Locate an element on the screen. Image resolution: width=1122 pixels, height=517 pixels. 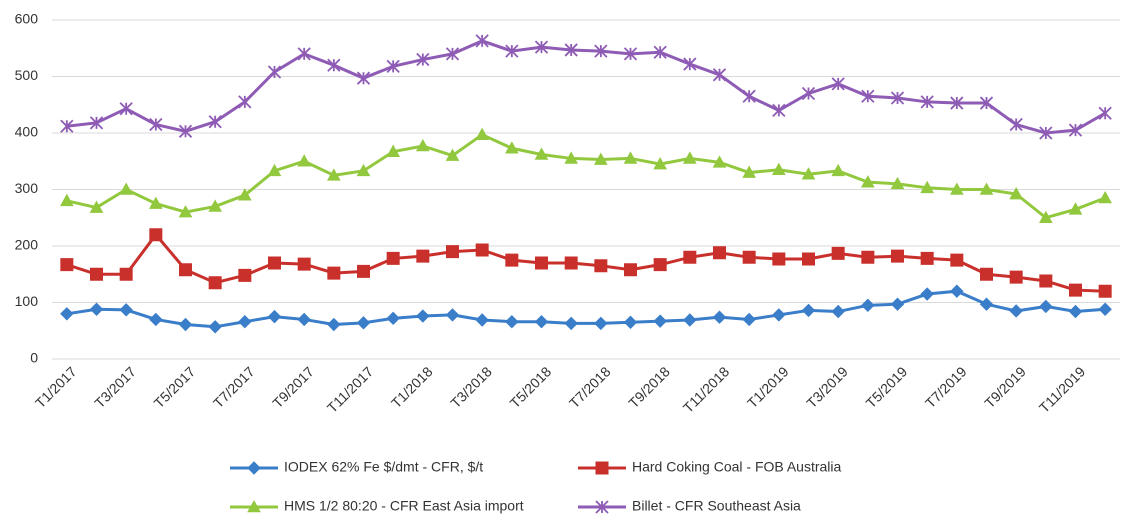
x-tick-label: T1/2017 is located at coordinates (56, 387).